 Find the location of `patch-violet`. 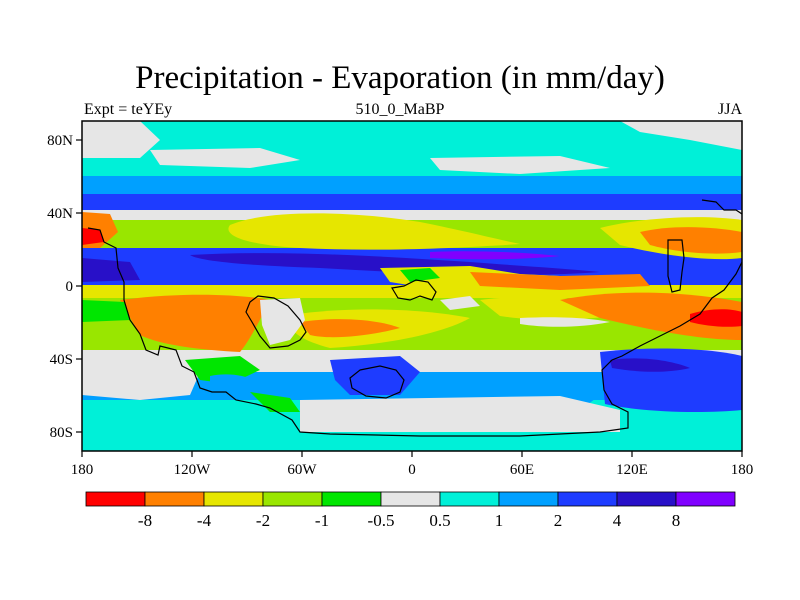

patch-violet is located at coordinates (495, 255).